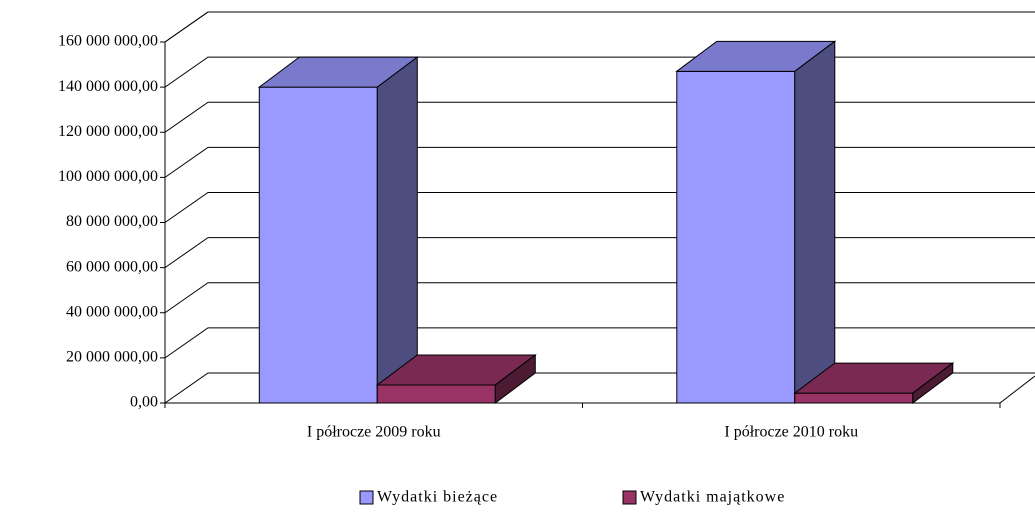 The height and width of the screenshot is (516, 1035). Describe the element at coordinates (112, 221) in the screenshot. I see `y-tick-label: 80 000 000,00` at that location.